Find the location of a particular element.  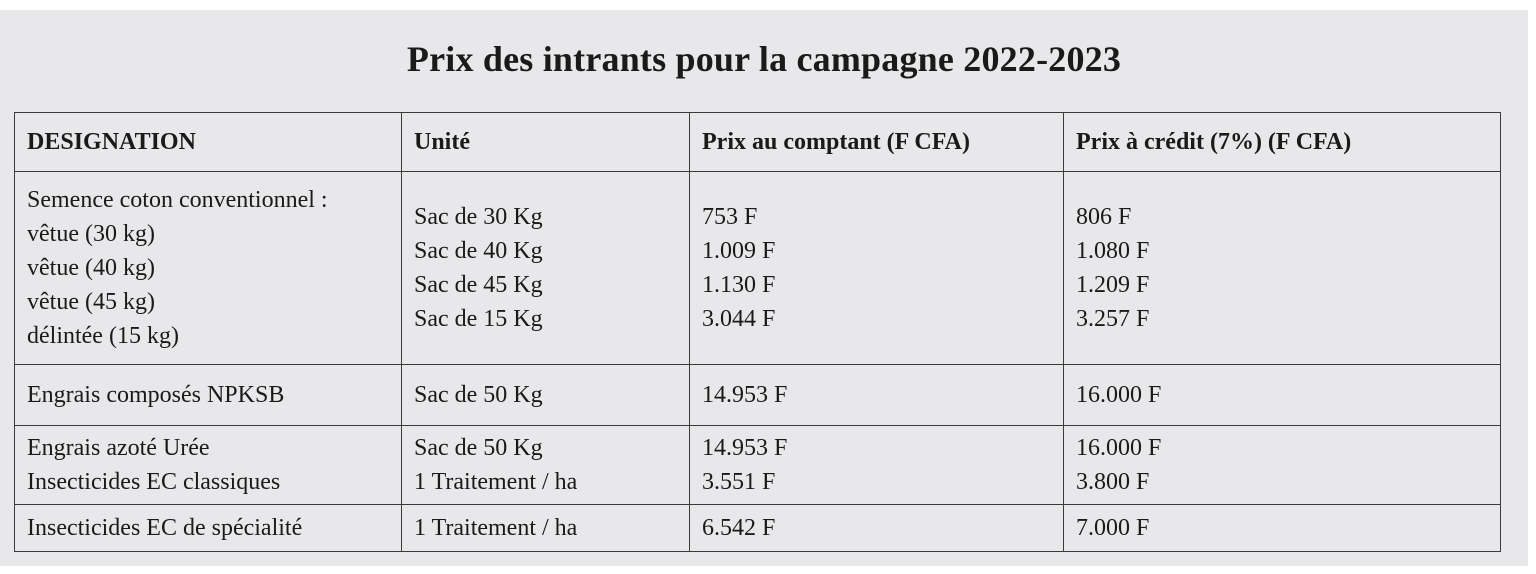

cell-prix-credit: 16.000 F 3.800 F is located at coordinates (1282, 465).